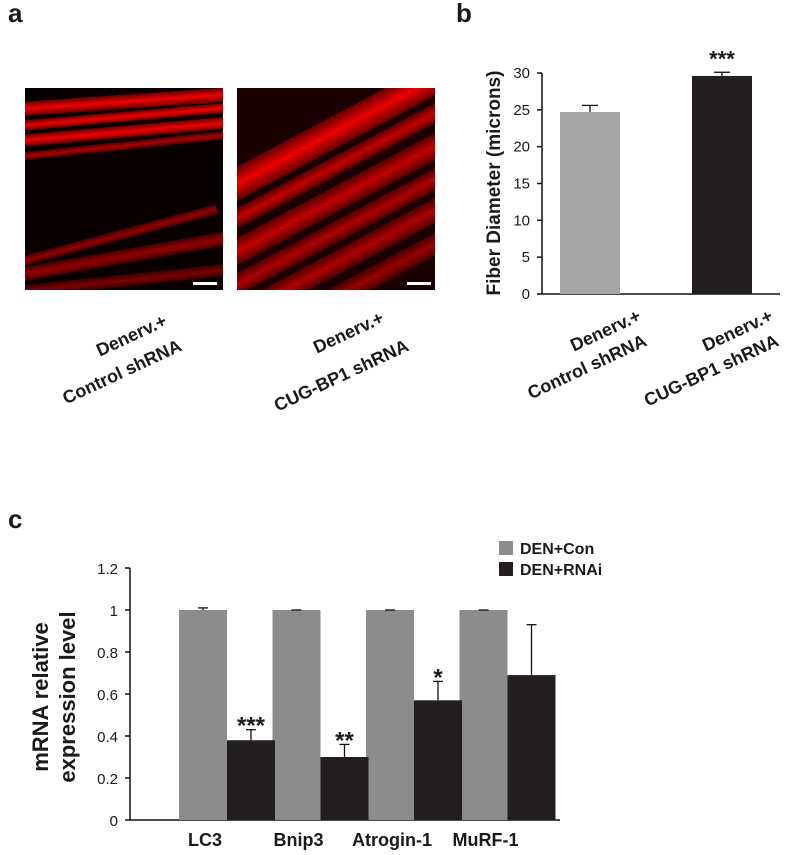 The height and width of the screenshot is (855, 787). What do you see at coordinates (521, 147) in the screenshot?
I see `y-tick-label: 20` at bounding box center [521, 147].